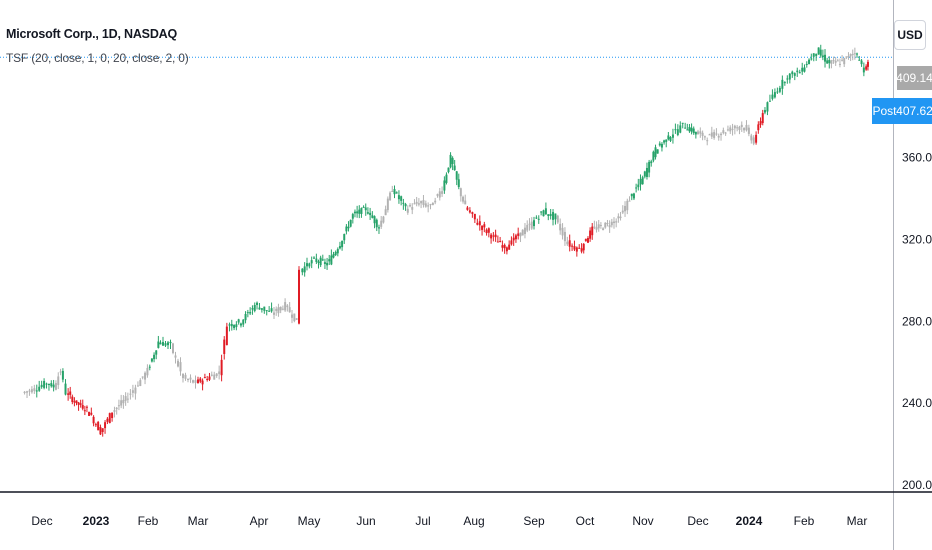 The height and width of the screenshot is (550, 932). Describe the element at coordinates (309, 521) in the screenshot. I see `x-tick-label: May` at that location.